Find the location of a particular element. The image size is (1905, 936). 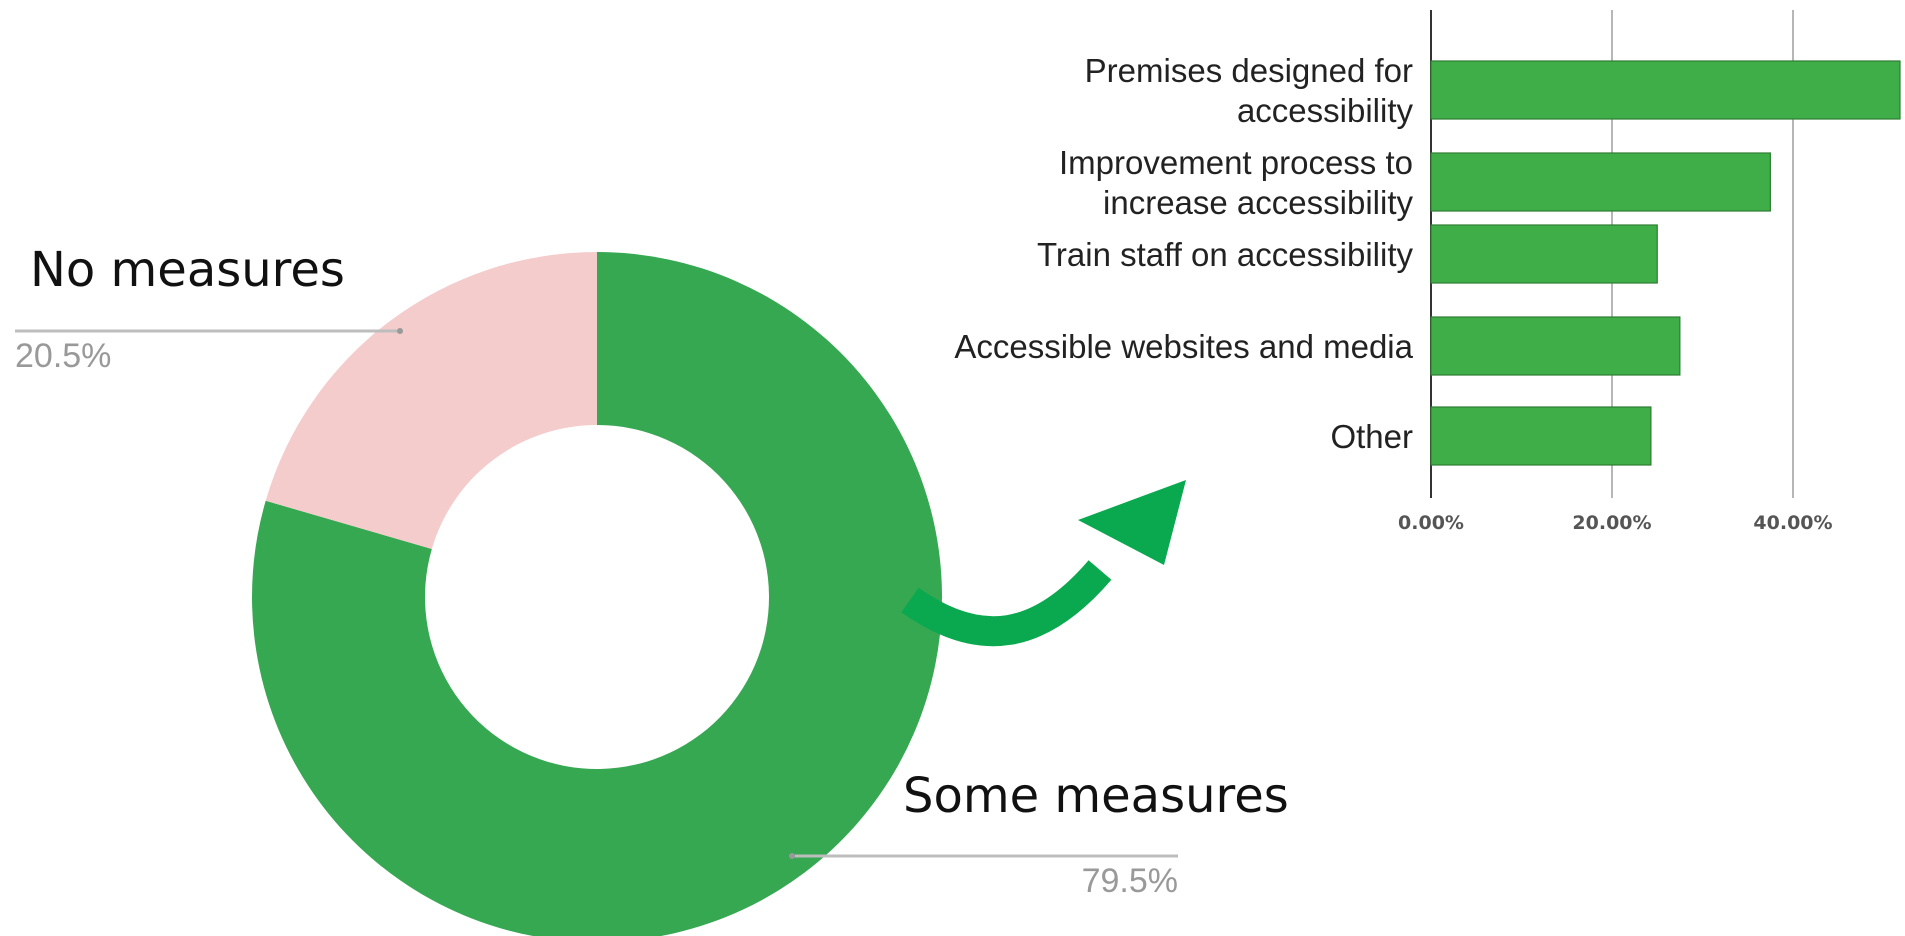

some-measures-percent: 79.5% is located at coordinates (1130, 881).